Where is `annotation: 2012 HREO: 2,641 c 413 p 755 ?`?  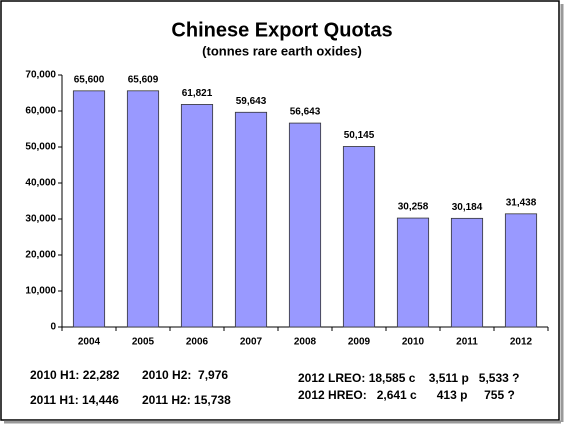
annotation: 2012 HREO: 2,641 c 413 p 755 ? is located at coordinates (406, 395).